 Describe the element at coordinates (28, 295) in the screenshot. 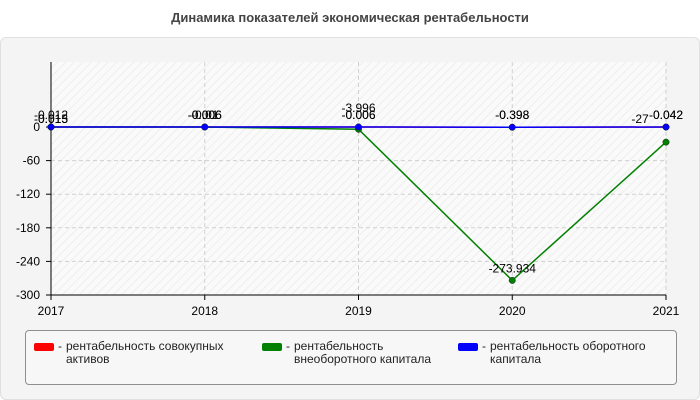

I see `y-tick-label: -300` at that location.